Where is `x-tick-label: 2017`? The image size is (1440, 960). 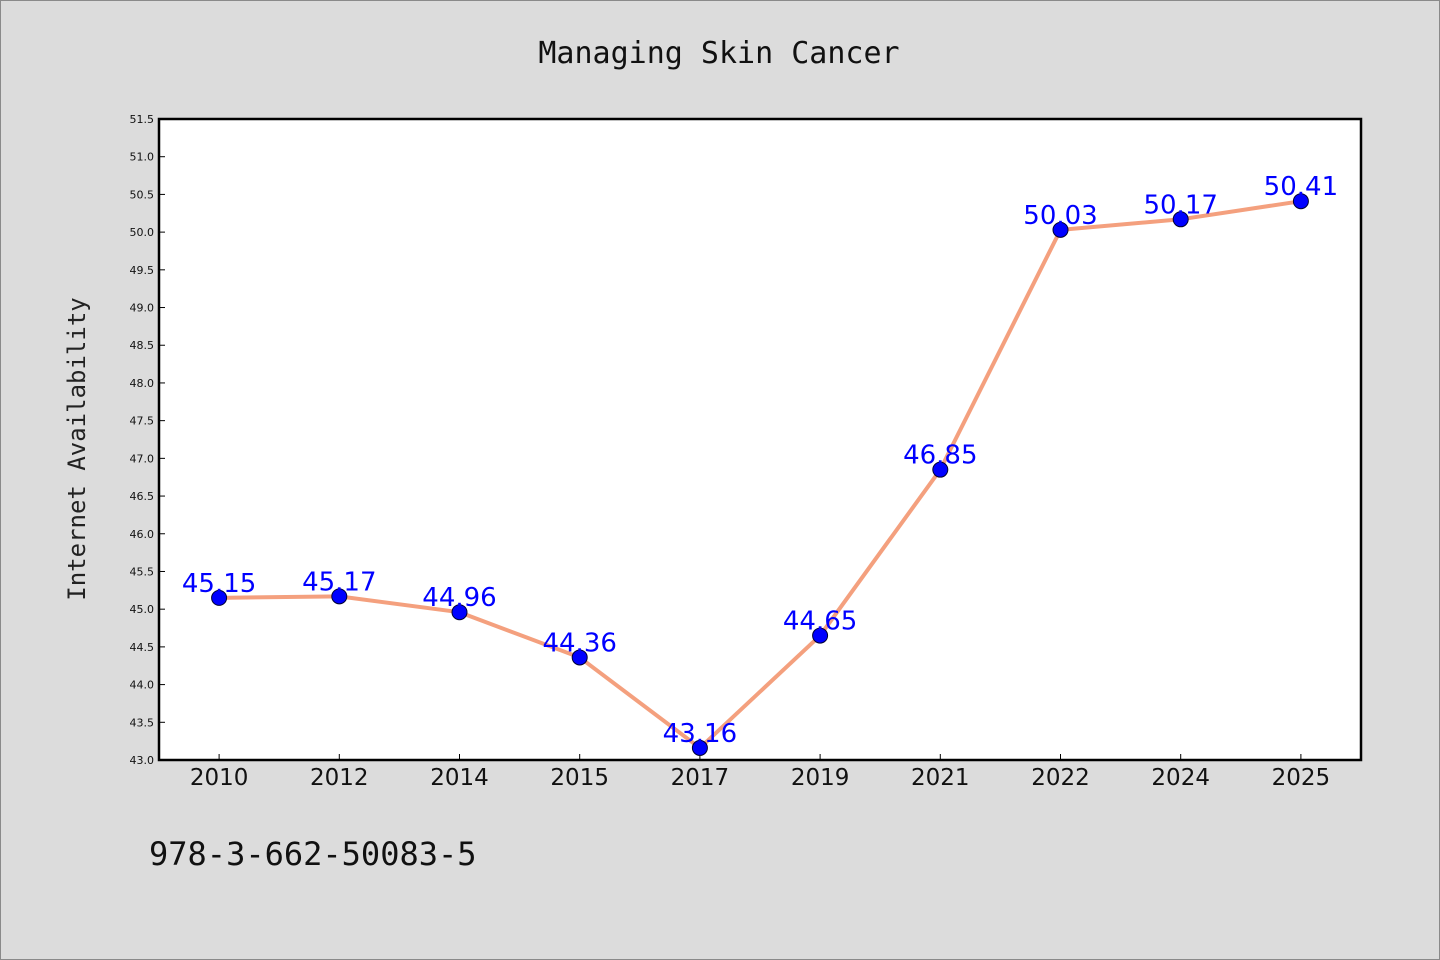 x-tick-label: 2017 is located at coordinates (700, 778).